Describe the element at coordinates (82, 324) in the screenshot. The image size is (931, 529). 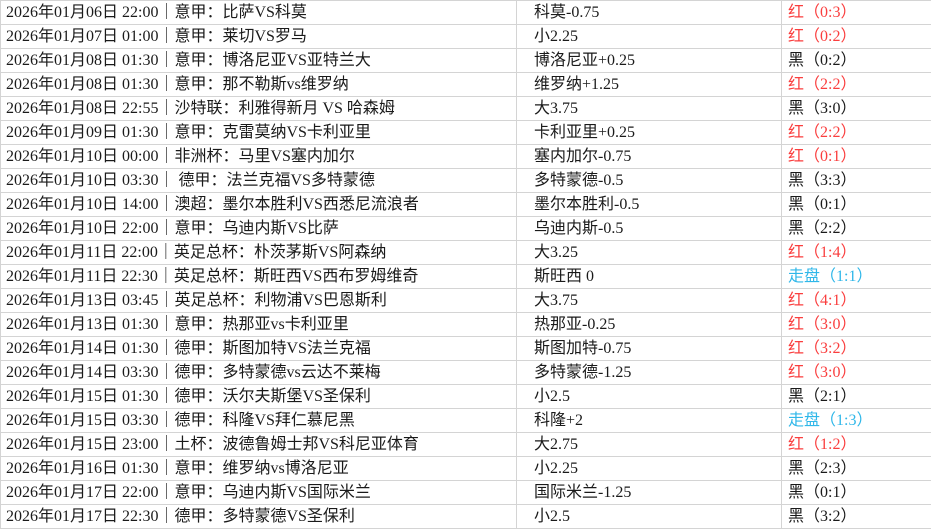
I see `match-datetime: 2026年01月13日 01:30` at that location.